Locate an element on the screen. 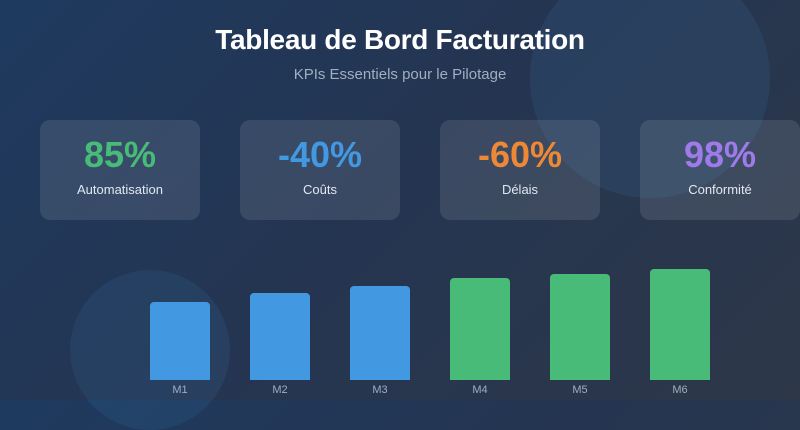  kpi-label: Conformité is located at coordinates (720, 189).